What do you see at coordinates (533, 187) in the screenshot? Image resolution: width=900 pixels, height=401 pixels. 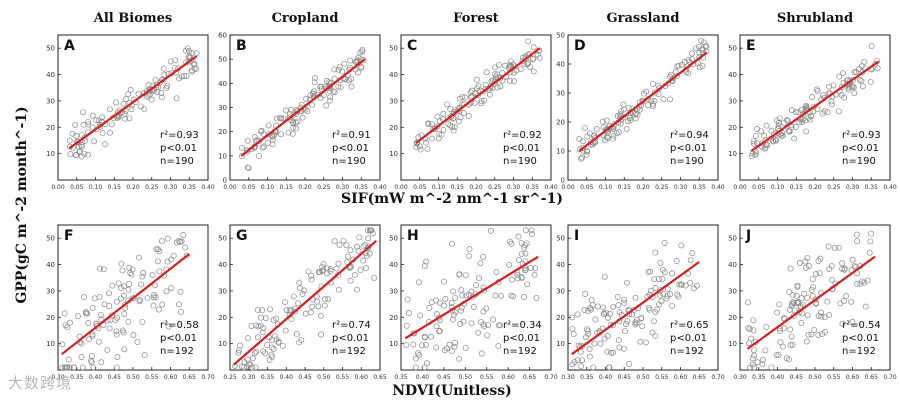 I see `x-tick-label: 0.35` at bounding box center [533, 187].